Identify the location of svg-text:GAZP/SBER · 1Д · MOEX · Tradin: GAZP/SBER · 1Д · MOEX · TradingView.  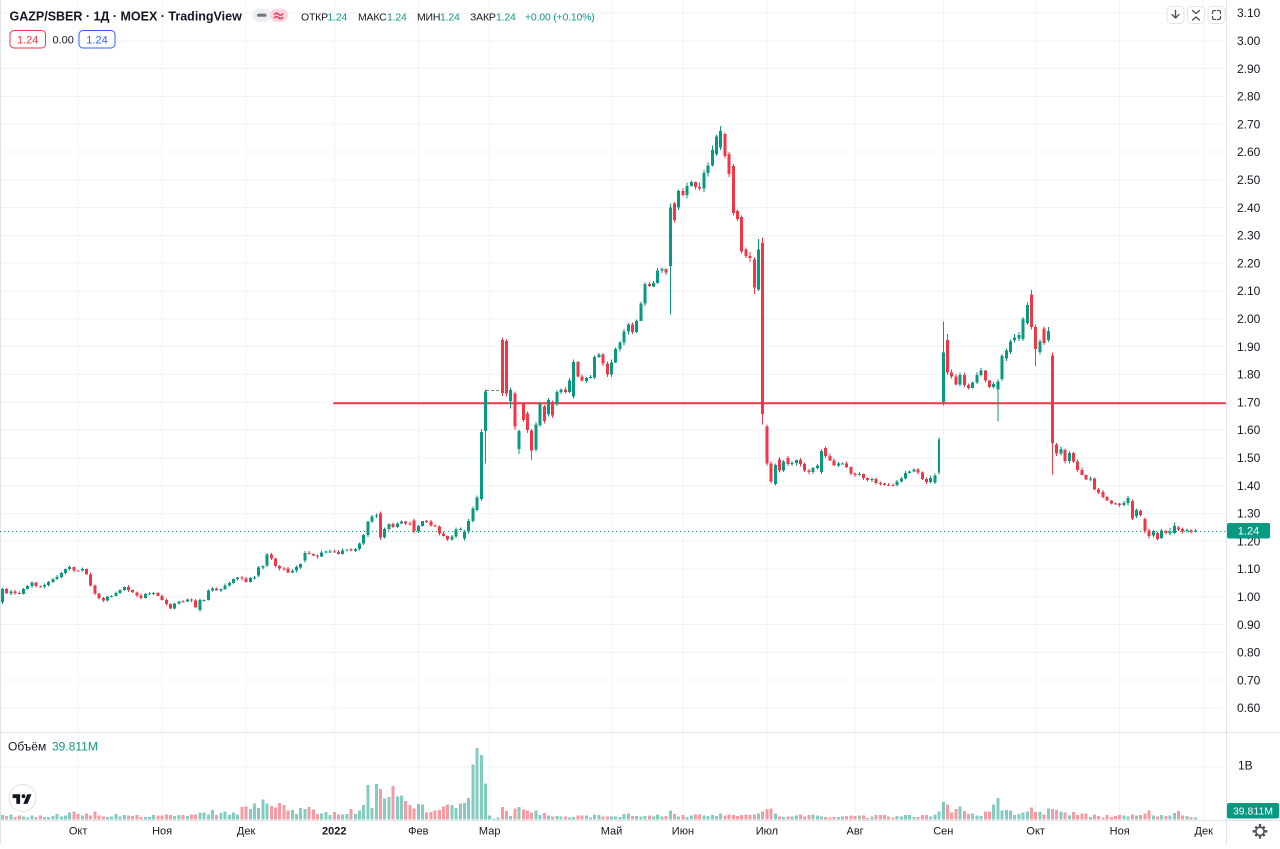
(126, 16).